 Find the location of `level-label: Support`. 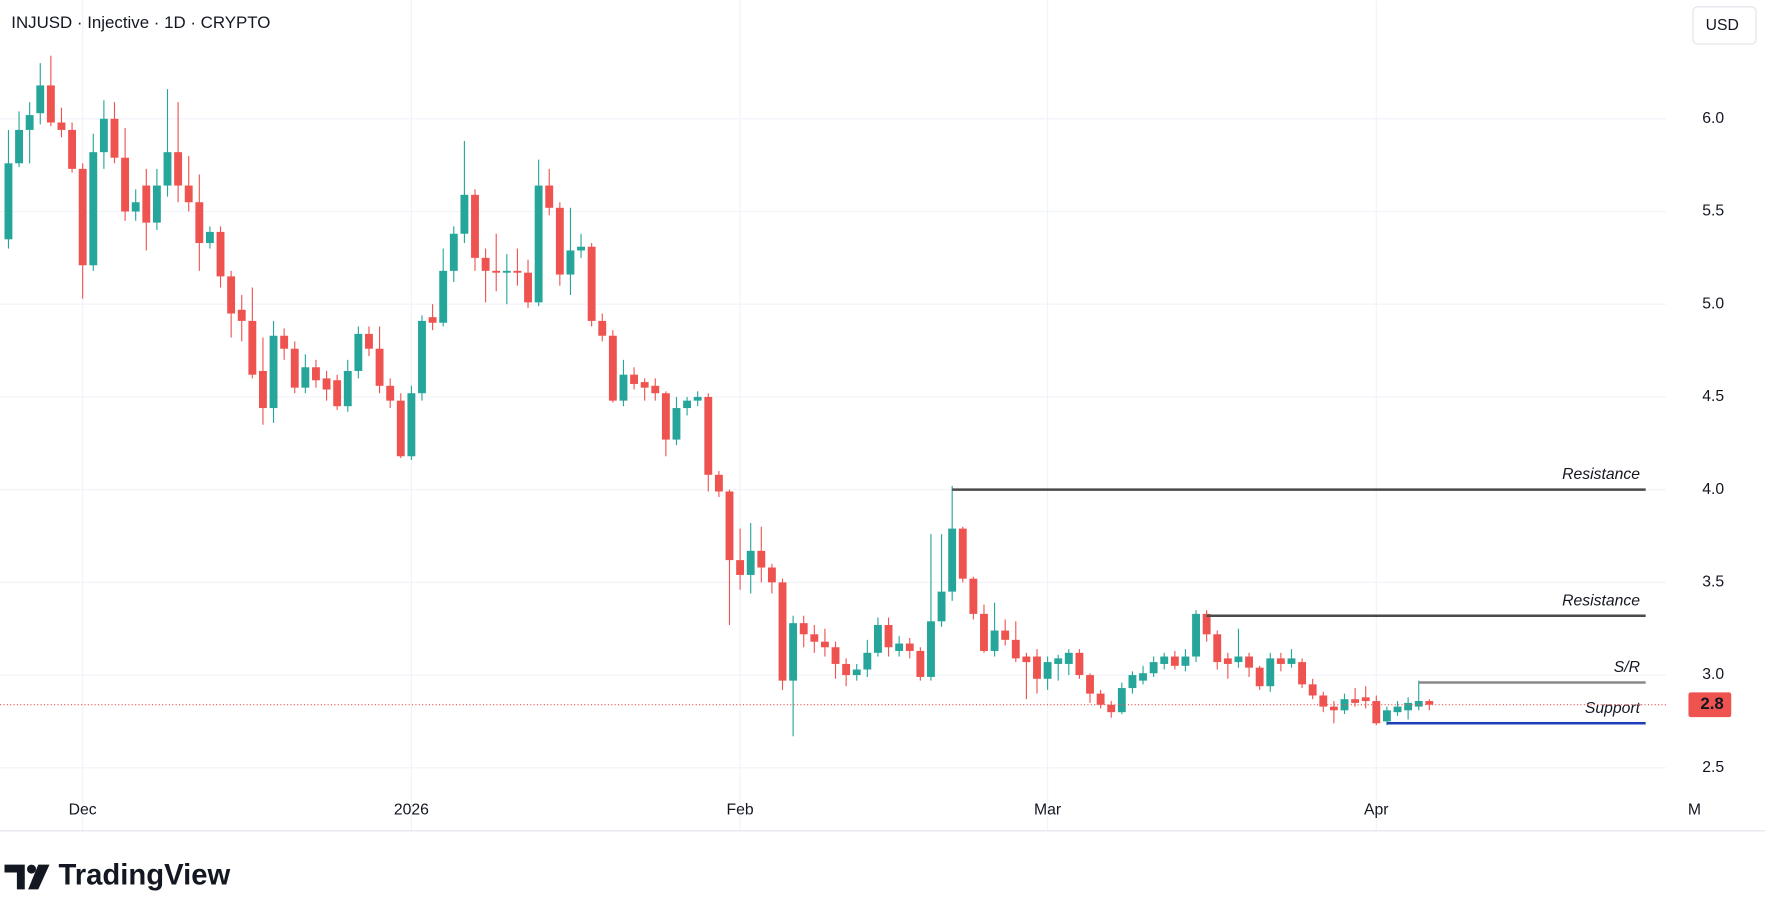

level-label: Support is located at coordinates (1613, 708).